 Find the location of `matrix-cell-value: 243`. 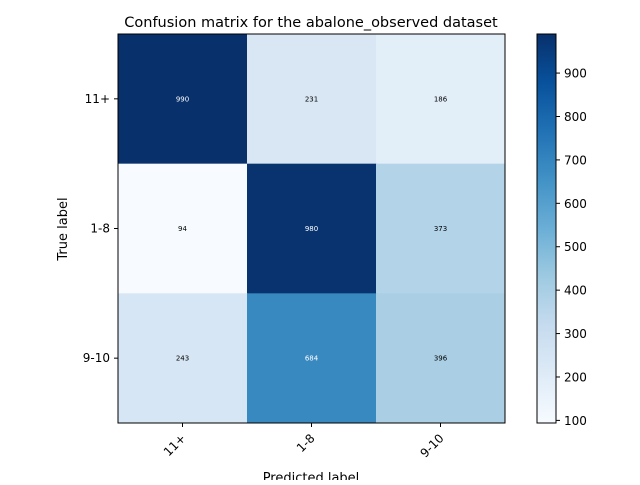

matrix-cell-value: 243 is located at coordinates (182, 359).